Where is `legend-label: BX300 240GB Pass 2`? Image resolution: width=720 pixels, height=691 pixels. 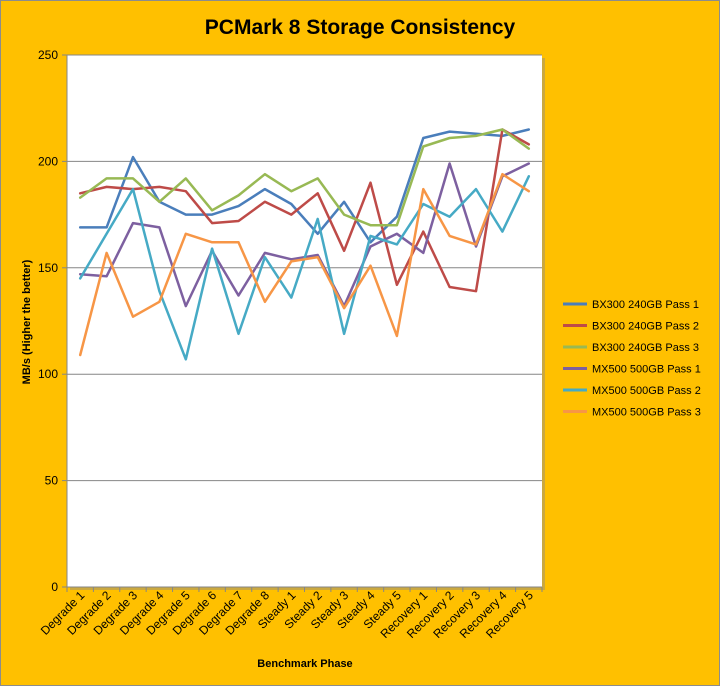 legend-label: BX300 240GB Pass 2 is located at coordinates (645, 327).